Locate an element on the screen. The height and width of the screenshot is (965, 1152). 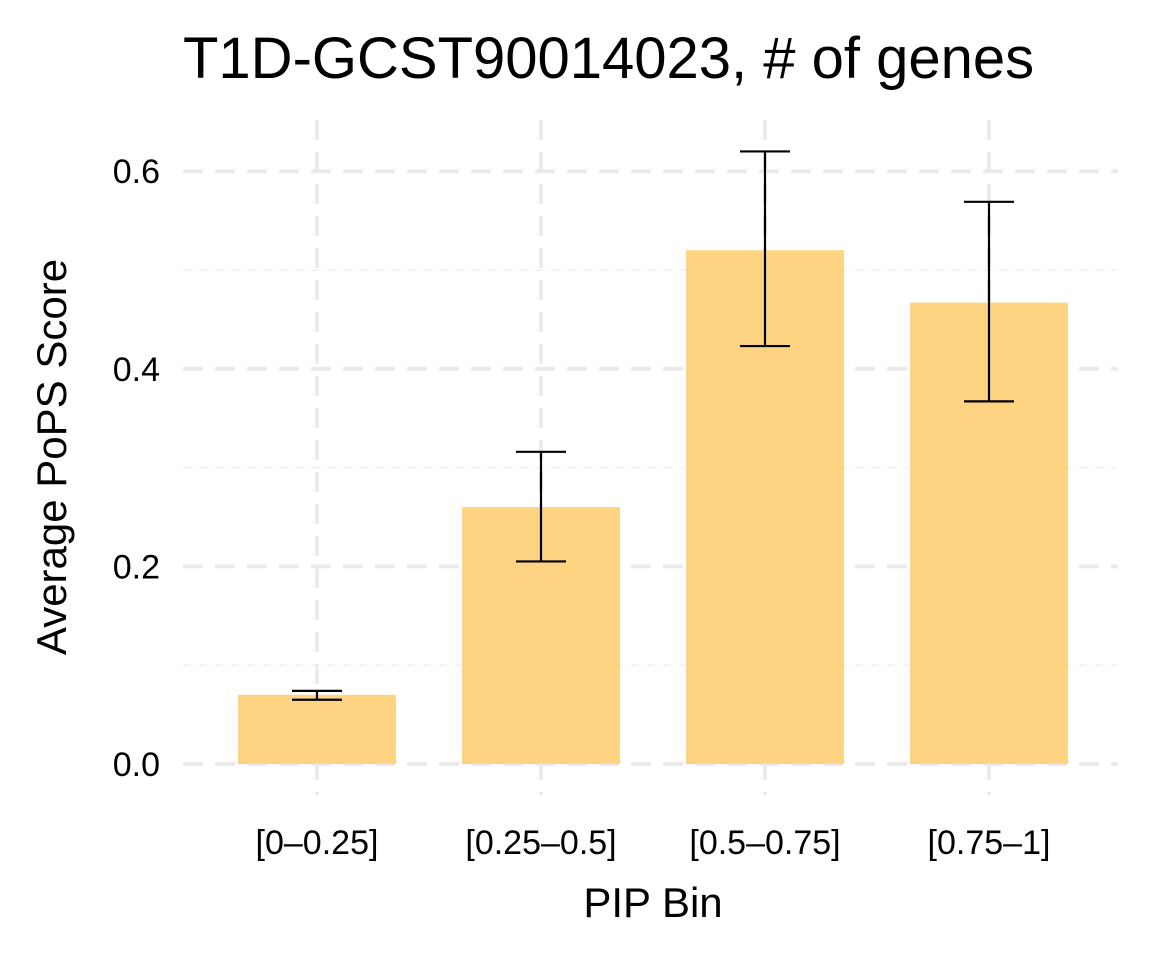
y-tick-label: 0.2 is located at coordinates (136, 567).